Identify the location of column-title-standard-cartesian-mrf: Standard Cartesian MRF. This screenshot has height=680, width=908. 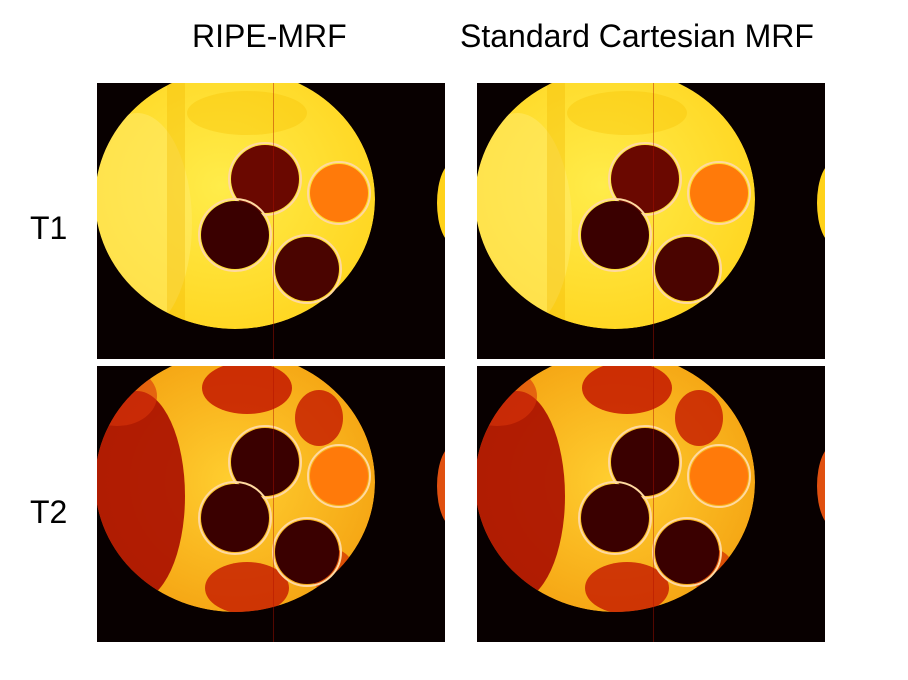
(637, 36).